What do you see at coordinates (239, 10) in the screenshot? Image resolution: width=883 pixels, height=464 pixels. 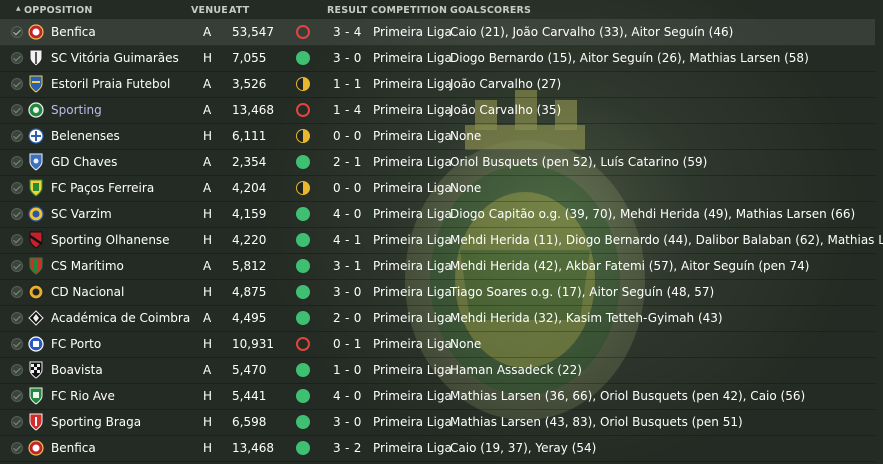 I see `att-column-header: ATT` at bounding box center [239, 10].